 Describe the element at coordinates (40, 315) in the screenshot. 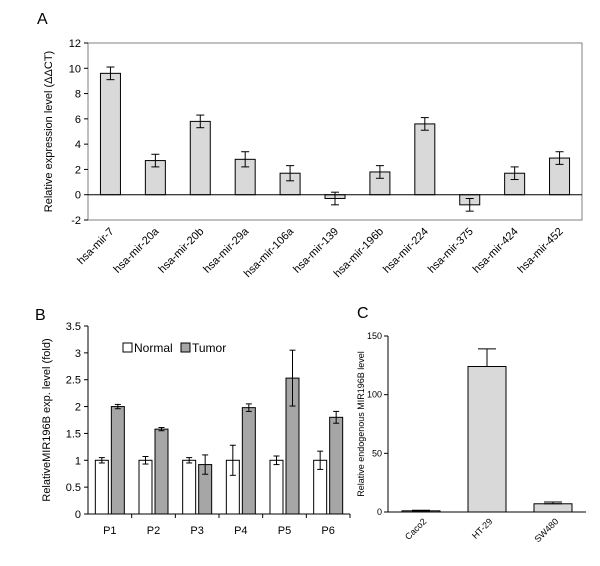

I see `panel-letter-b: B` at that location.